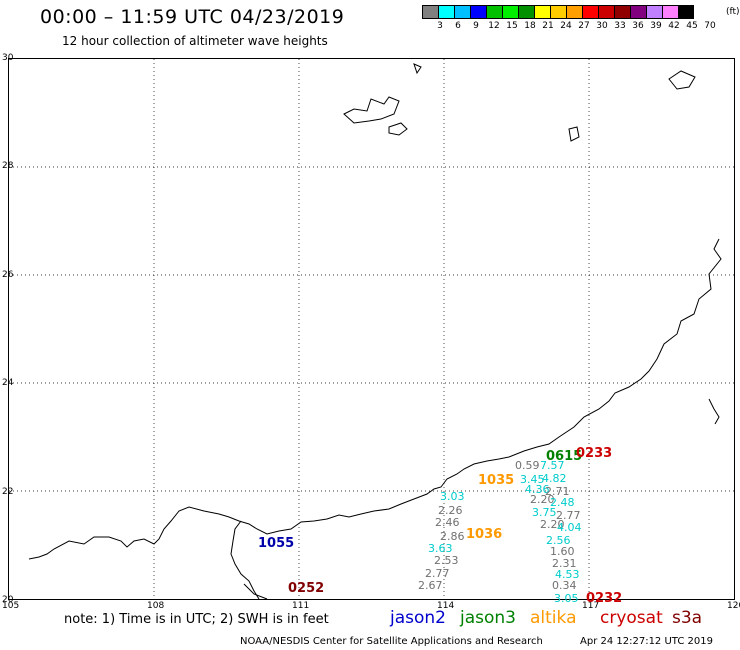 This screenshot has width=740, height=650. I want to click on wave-height-value: 4.36, so click(537, 489).